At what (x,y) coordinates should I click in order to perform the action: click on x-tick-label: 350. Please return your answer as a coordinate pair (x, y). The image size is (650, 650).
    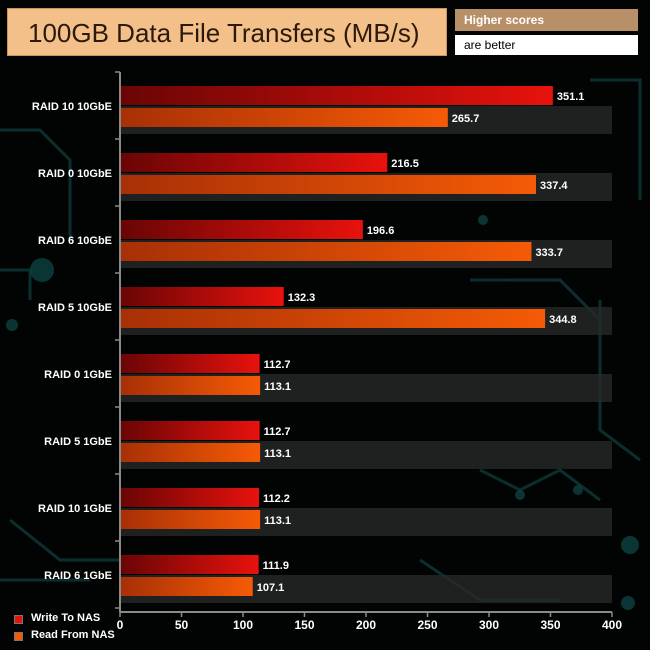
    Looking at the image, I should click on (550, 625).